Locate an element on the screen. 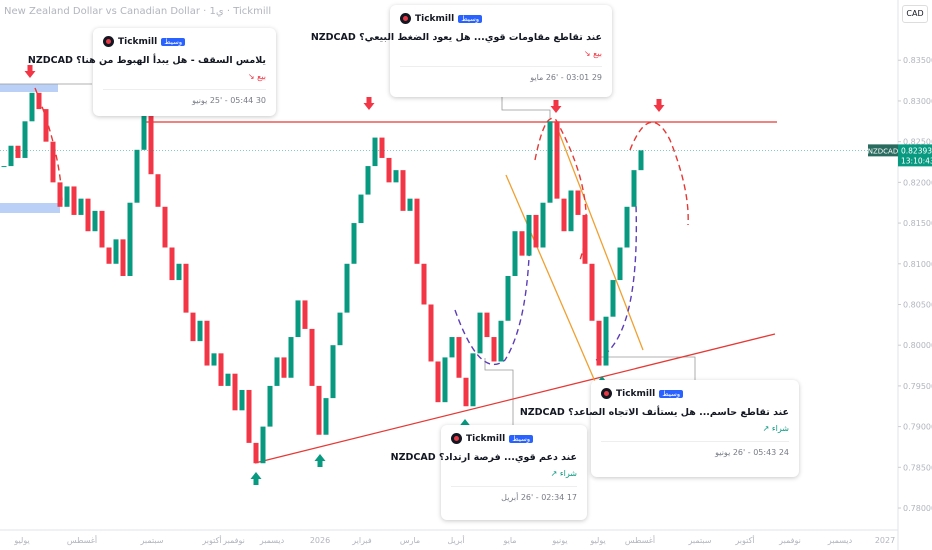 This screenshot has height=550, width=932. time-label: أبريل is located at coordinates (455, 540).